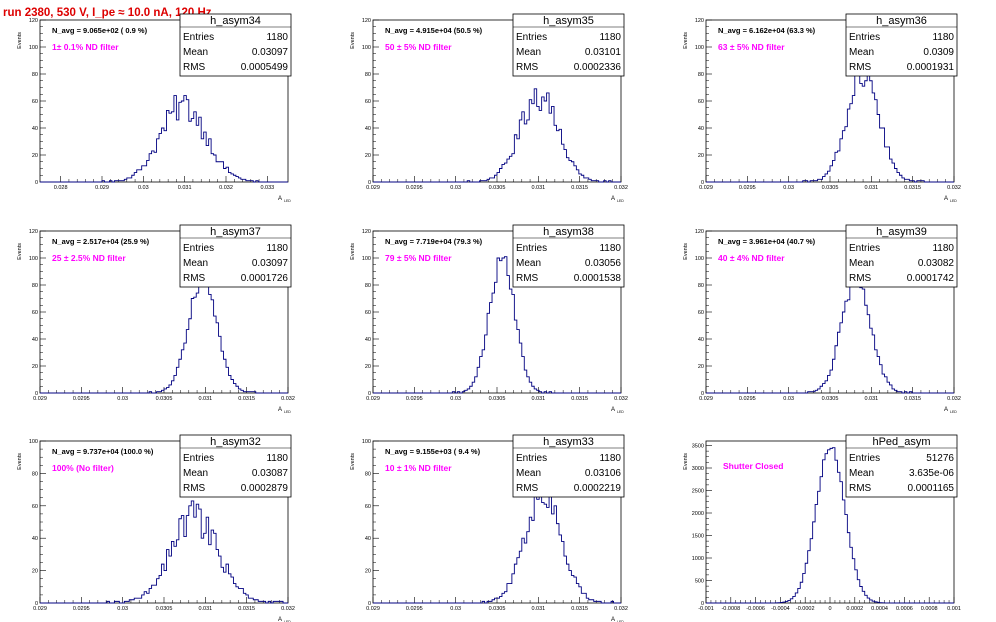  Describe the element at coordinates (767, 241) in the screenshot. I see `navg-label: N_avg = 3.961e+04 (40.7 %)` at that location.